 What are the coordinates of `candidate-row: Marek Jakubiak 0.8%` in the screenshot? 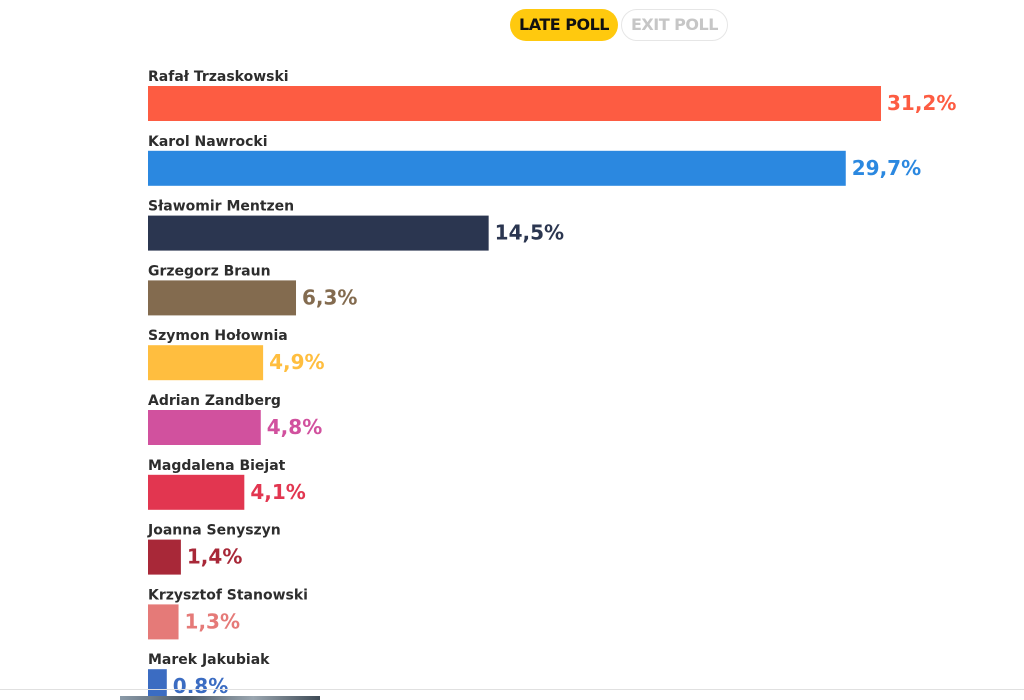 It's located at (209, 676).